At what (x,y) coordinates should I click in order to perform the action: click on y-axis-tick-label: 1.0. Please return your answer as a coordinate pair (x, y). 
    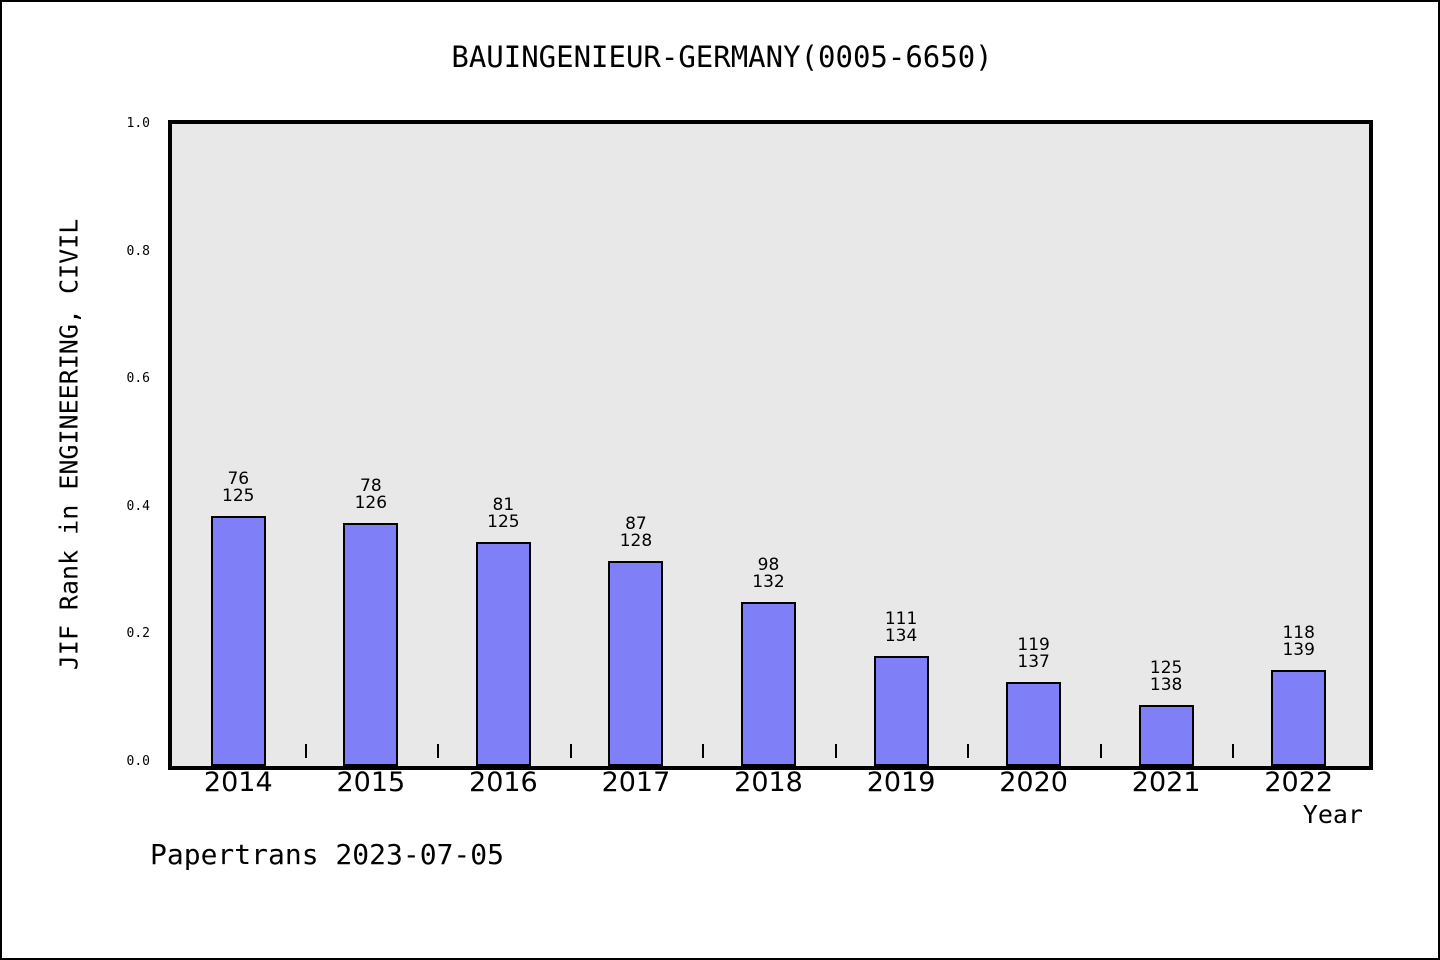
    Looking at the image, I should click on (138, 123).